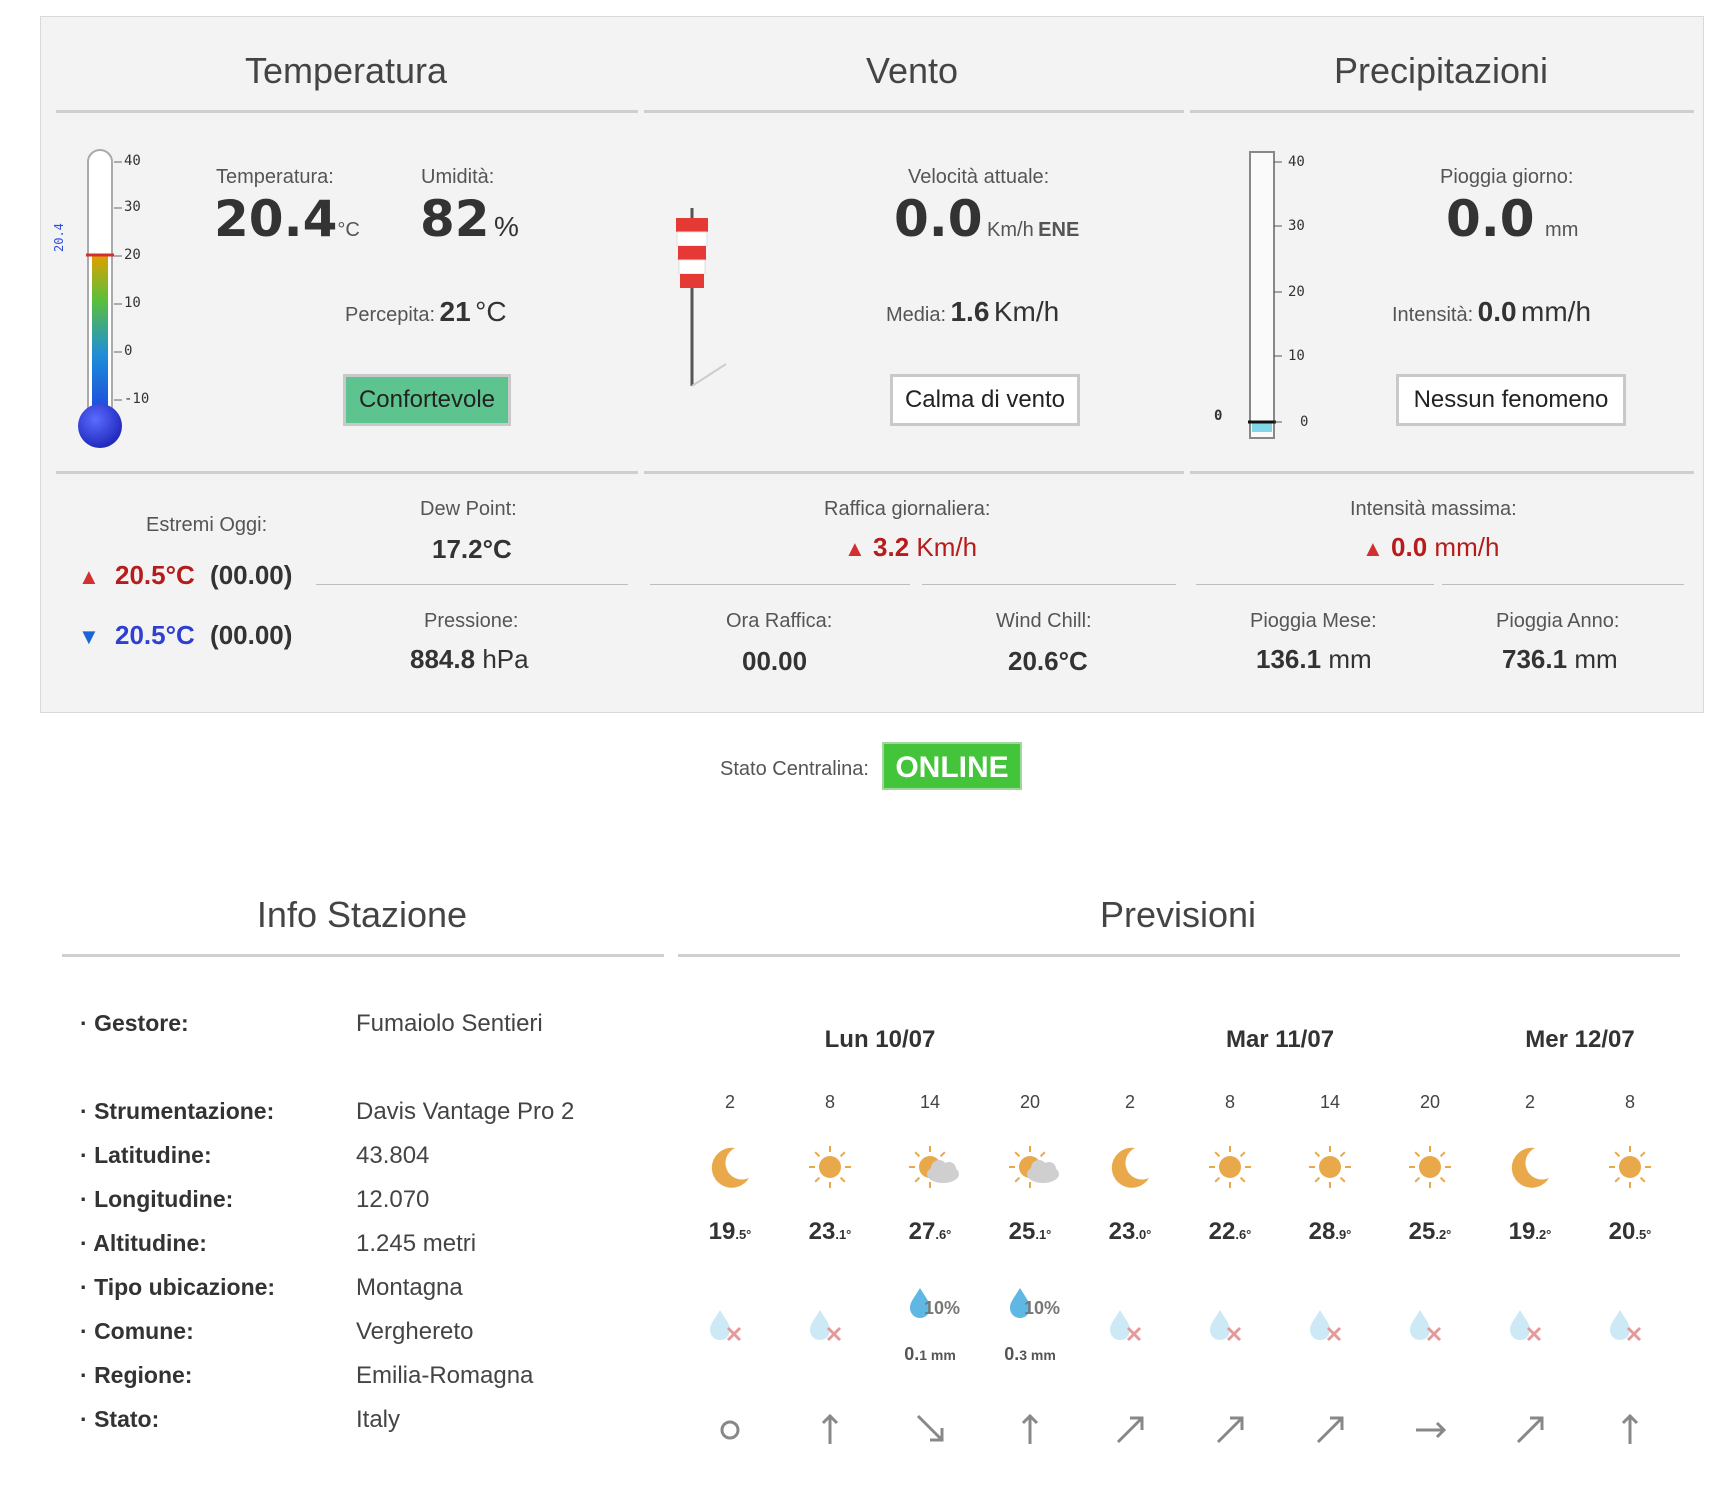 Image resolution: width=1730 pixels, height=1504 pixels. Describe the element at coordinates (1409, 547) in the screenshot. I see `max-rate-value: 0.0` at that location.